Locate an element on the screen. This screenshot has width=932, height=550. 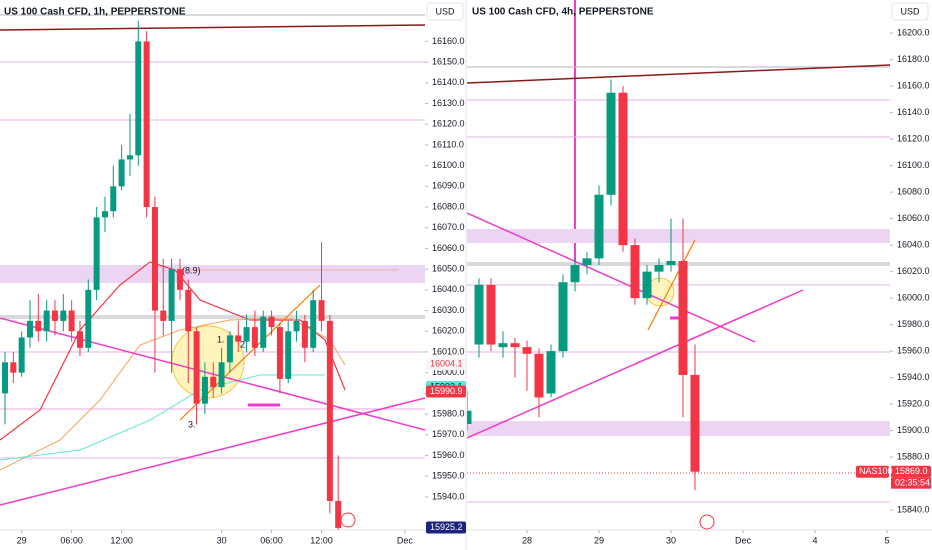
x-tick-label: 28 is located at coordinates (527, 540).